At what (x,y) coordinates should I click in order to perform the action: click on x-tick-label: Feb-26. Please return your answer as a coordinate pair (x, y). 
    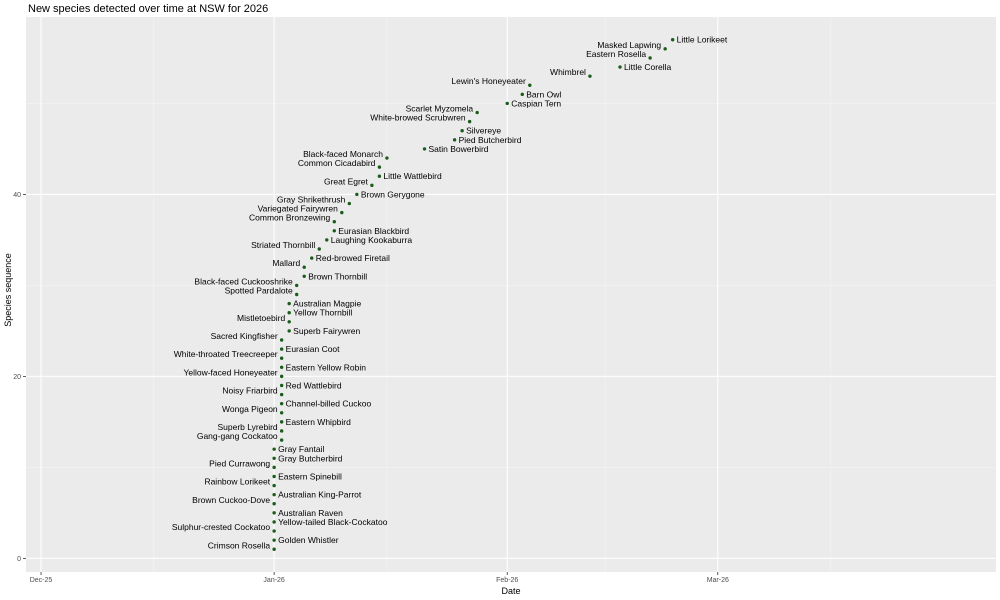
    Looking at the image, I should click on (507, 580).